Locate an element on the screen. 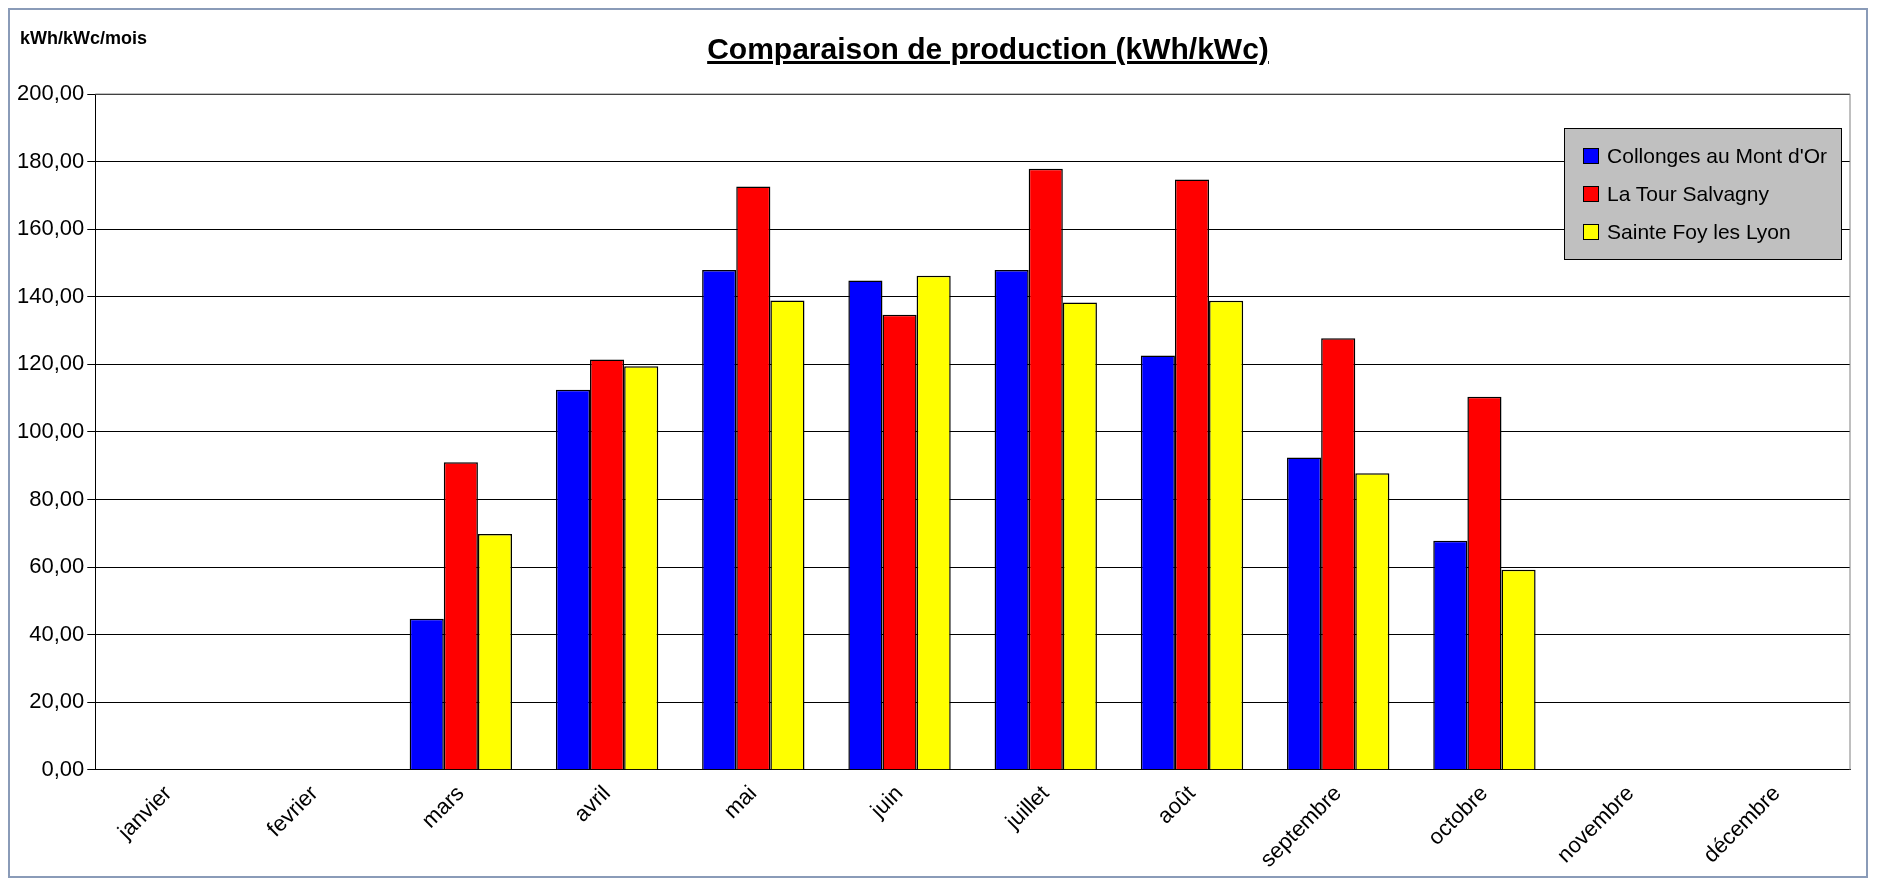 The image size is (1881, 893). x-tick-label: juin is located at coordinates (886, 801).